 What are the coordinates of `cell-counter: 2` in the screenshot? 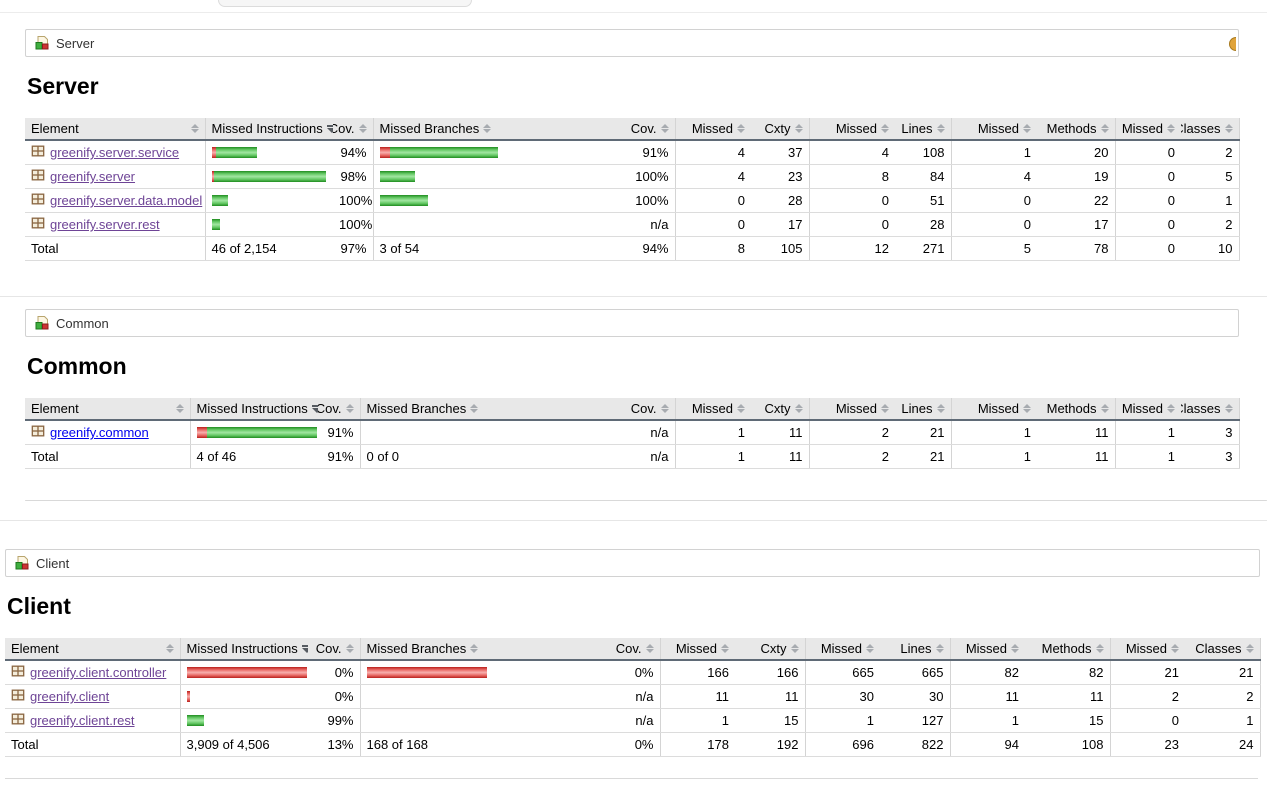 It's located at (851, 432).